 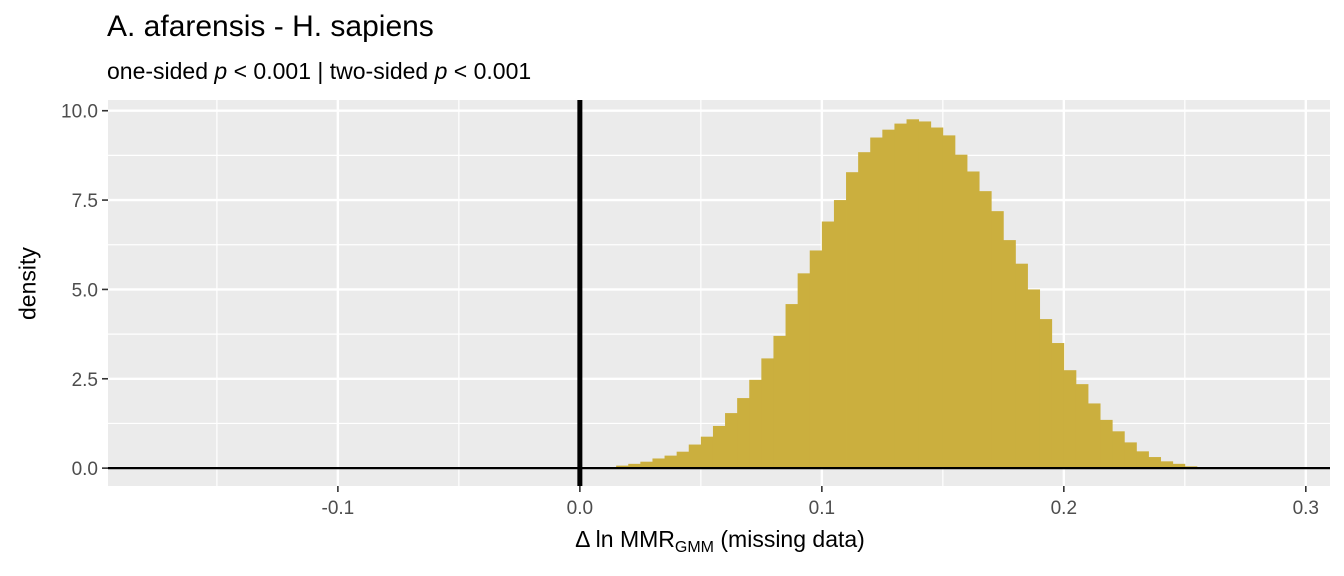 What do you see at coordinates (338, 508) in the screenshot?
I see `x-tick-label: -0.1` at bounding box center [338, 508].